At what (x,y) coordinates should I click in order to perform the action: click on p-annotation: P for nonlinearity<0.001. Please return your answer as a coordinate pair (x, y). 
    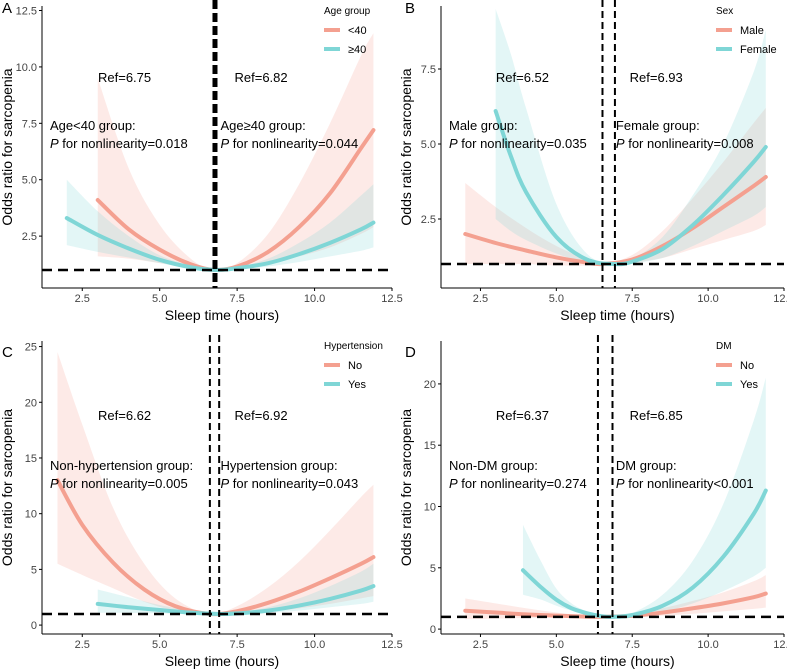
    Looking at the image, I should click on (685, 483).